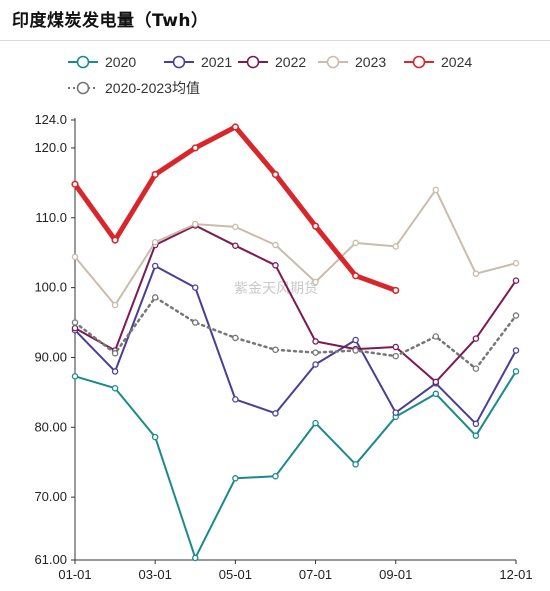 This screenshot has width=550, height=591. Describe the element at coordinates (152, 88) in the screenshot. I see `legend-label: 2020-2023均值` at that location.